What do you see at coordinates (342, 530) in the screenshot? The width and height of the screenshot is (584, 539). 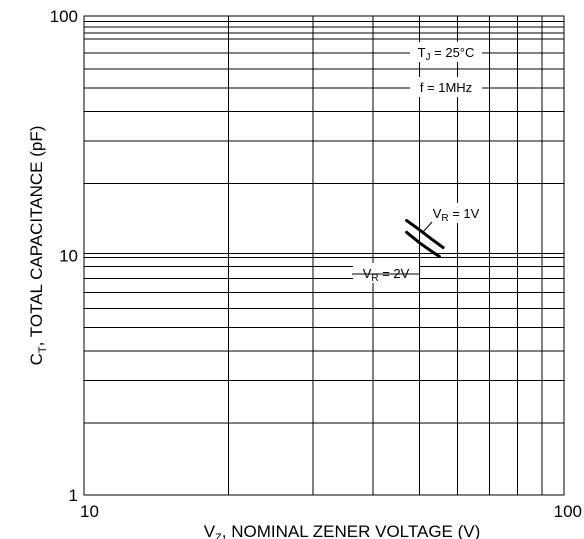 I see `x-axis-title: VZ, NOMINAL ZENER VOLTAGE (V)` at bounding box center [342, 530].